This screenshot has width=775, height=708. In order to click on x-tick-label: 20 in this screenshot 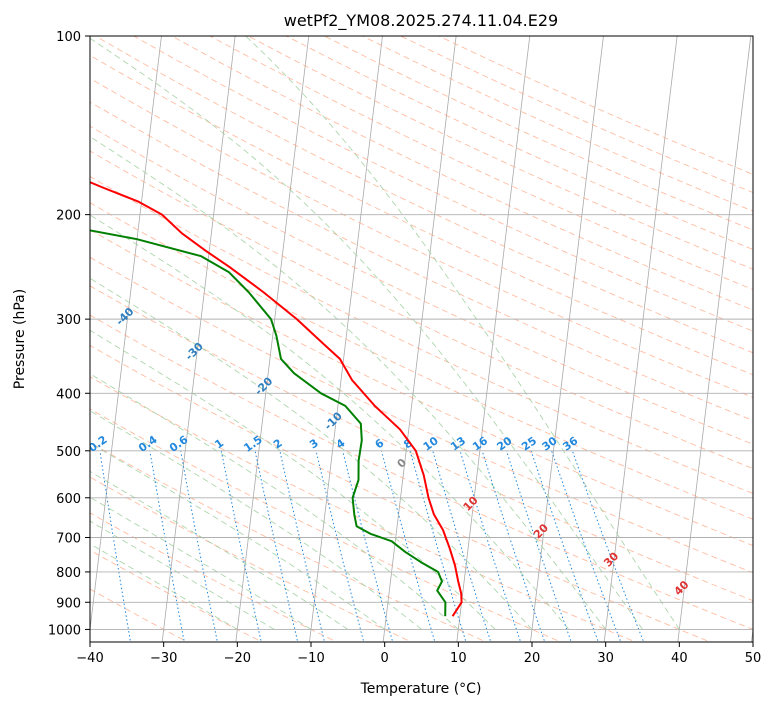, I will do `click(532, 658)`.